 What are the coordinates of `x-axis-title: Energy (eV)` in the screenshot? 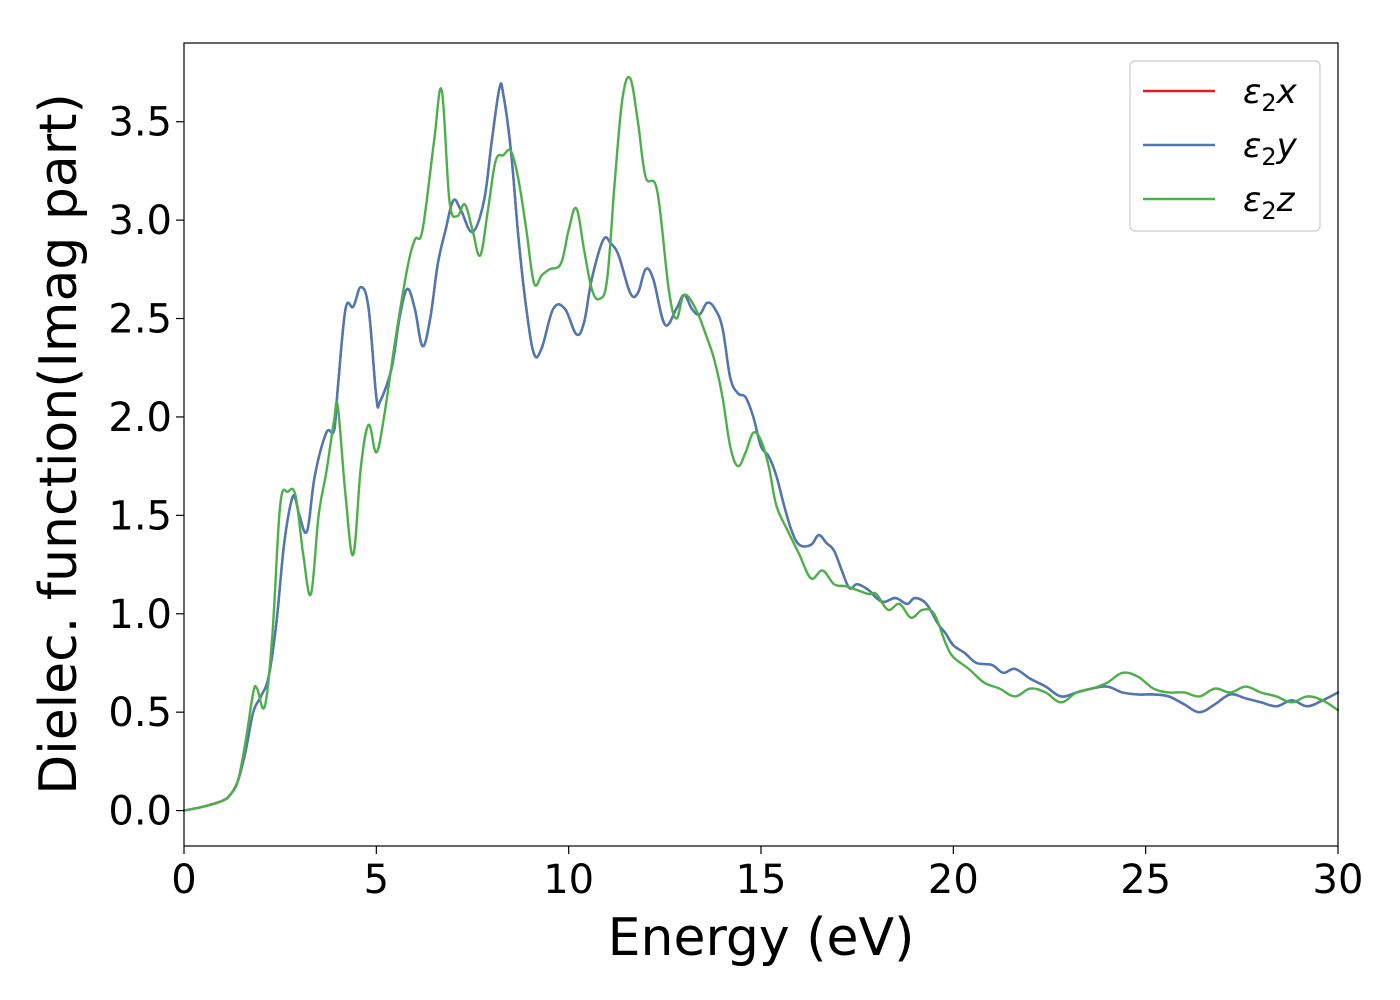 It's located at (761, 938).